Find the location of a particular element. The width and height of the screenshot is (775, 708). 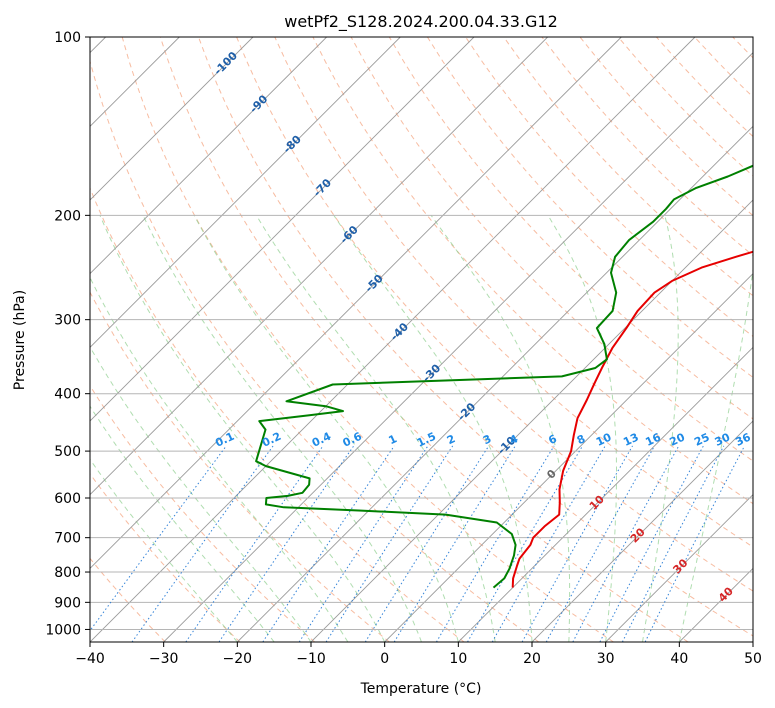

x-tick-label: −10 is located at coordinates (311, 659).